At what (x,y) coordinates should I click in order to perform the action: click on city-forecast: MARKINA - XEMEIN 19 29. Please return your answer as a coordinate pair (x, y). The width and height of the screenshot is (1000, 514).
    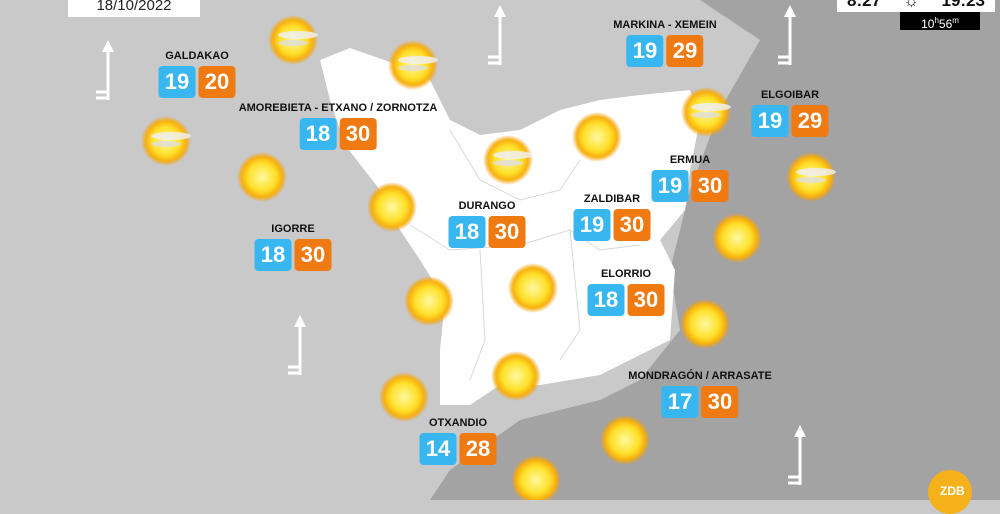
    Looking at the image, I should click on (665, 43).